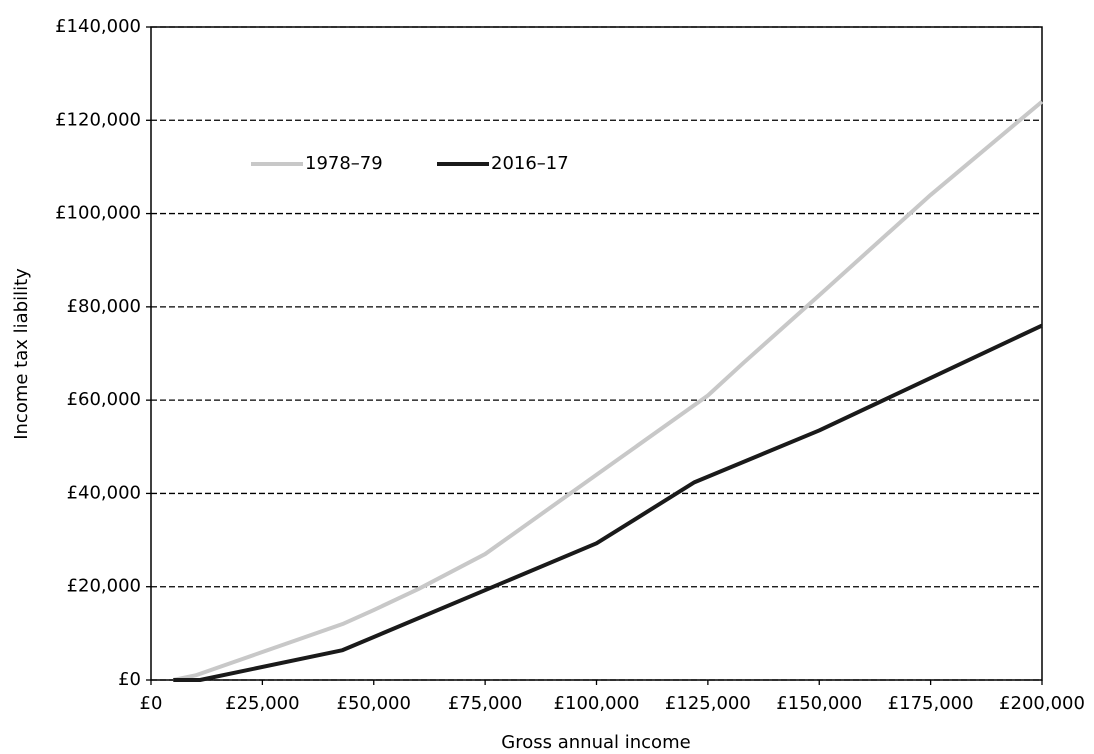  What do you see at coordinates (104, 586) in the screenshot?
I see `y-tick-label: £20,000` at bounding box center [104, 586].